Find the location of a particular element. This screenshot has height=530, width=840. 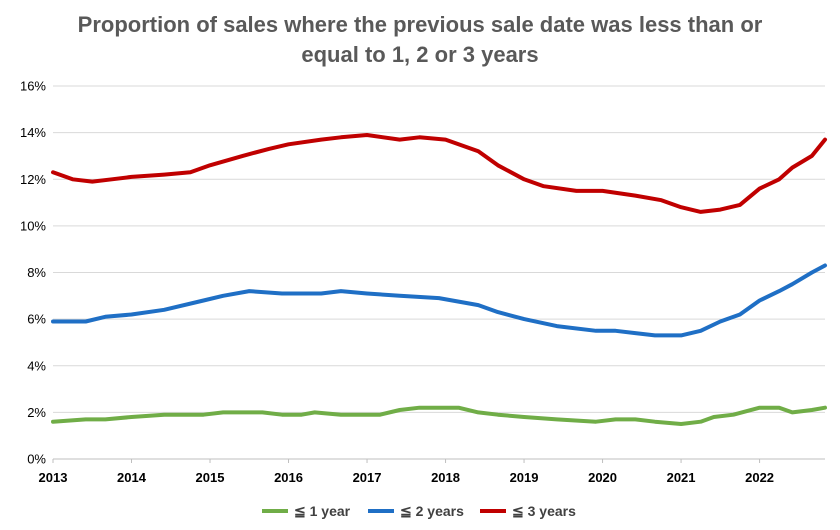

chart-title-line-2: equal to 1, 2 or 3 years is located at coordinates (420, 54).